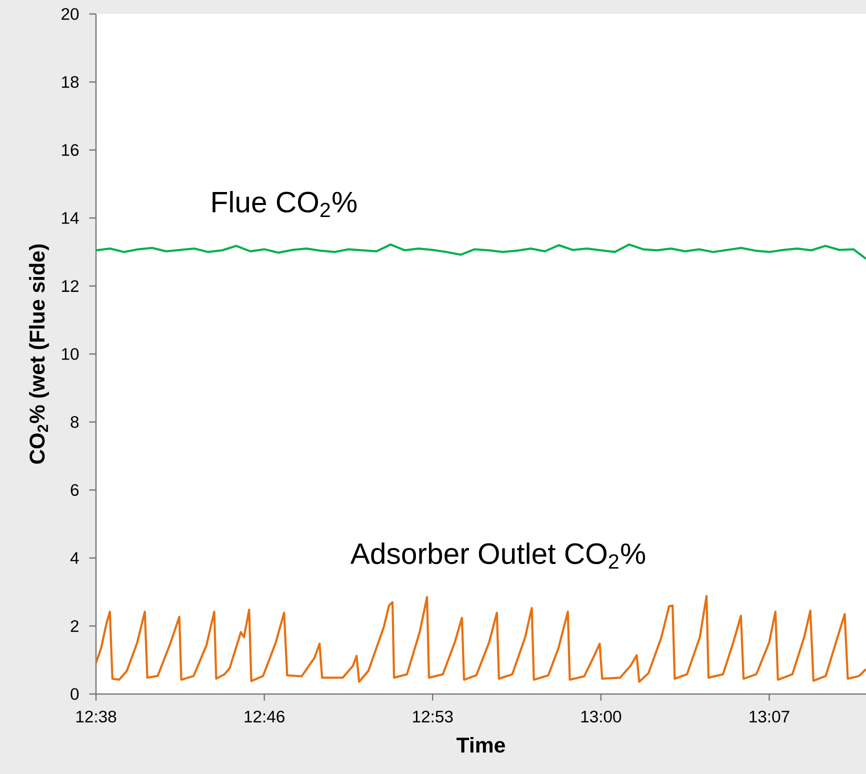  Describe the element at coordinates (74, 626) in the screenshot. I see `y-tick-label: 2` at that location.